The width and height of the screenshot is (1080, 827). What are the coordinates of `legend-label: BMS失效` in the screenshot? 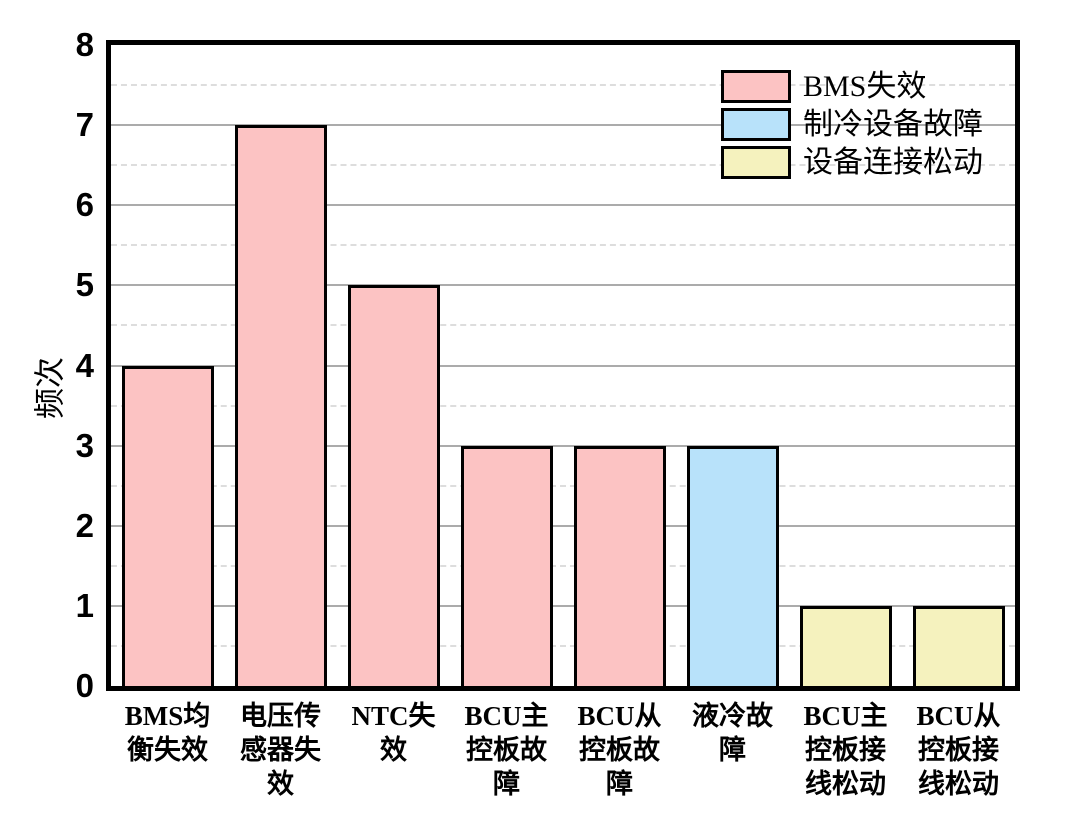 It's located at (865, 86).